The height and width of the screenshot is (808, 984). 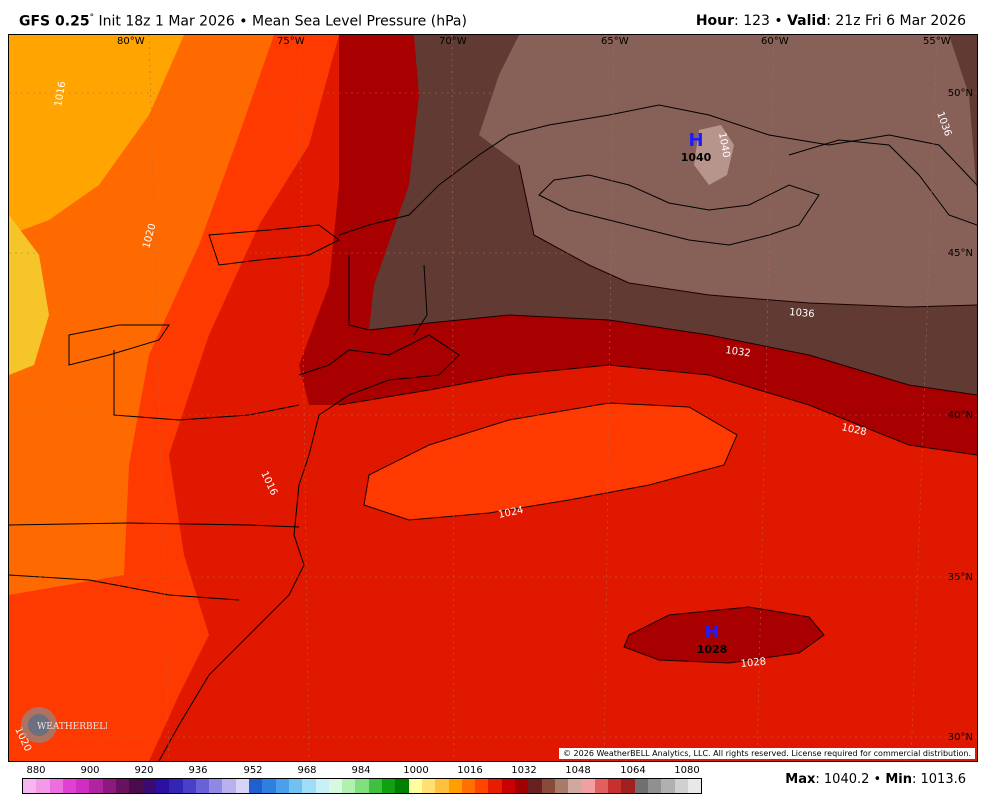 I want to click on st-lawrence-coast, so click(x=657, y=170).